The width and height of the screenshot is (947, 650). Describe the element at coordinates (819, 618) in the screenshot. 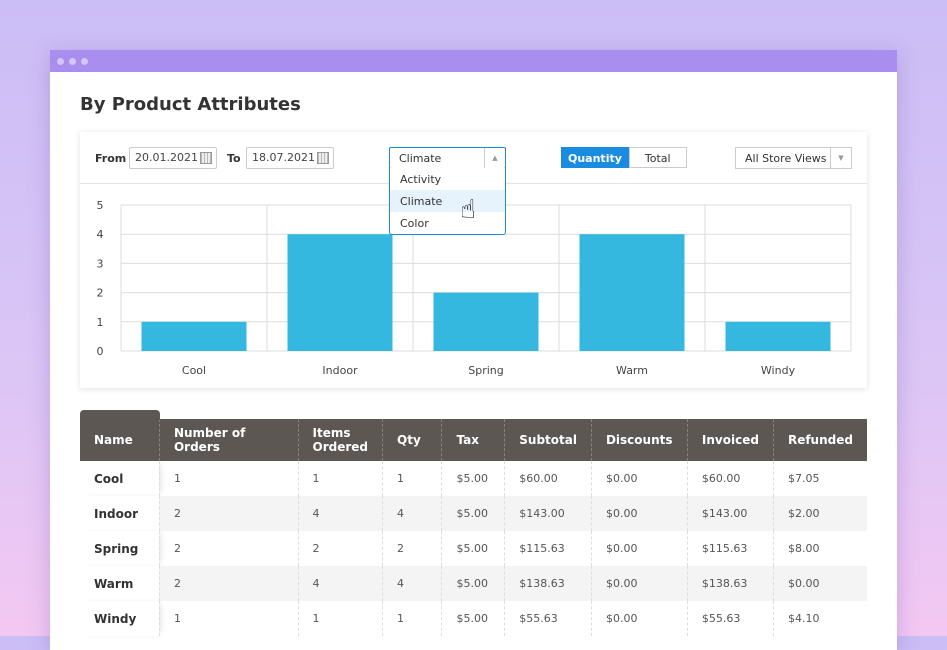

I see `table-cell: $4.10` at that location.